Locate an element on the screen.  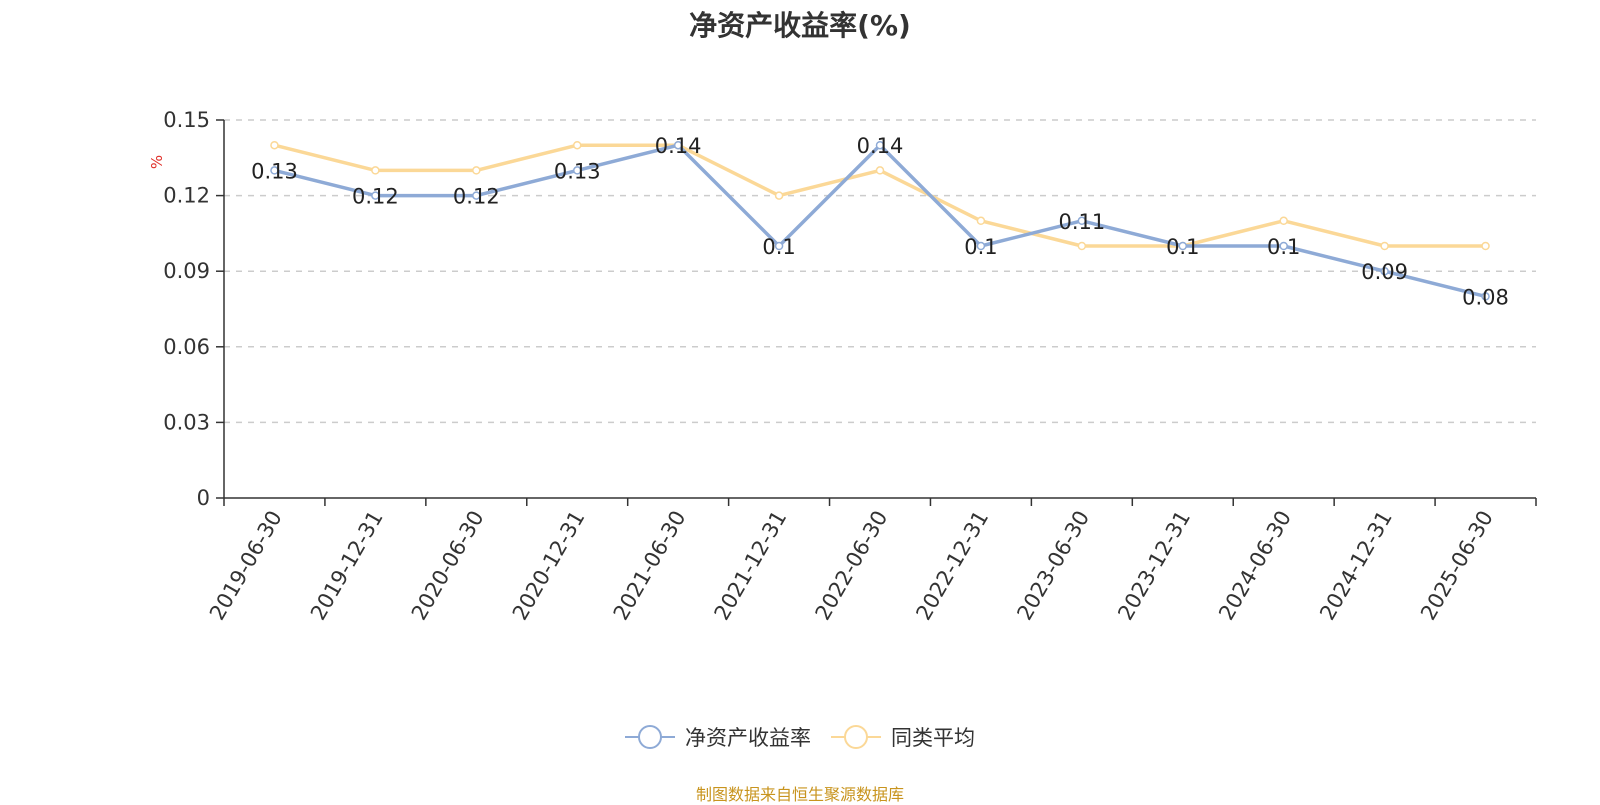
data-label: 0.11 is located at coordinates (1081, 222).